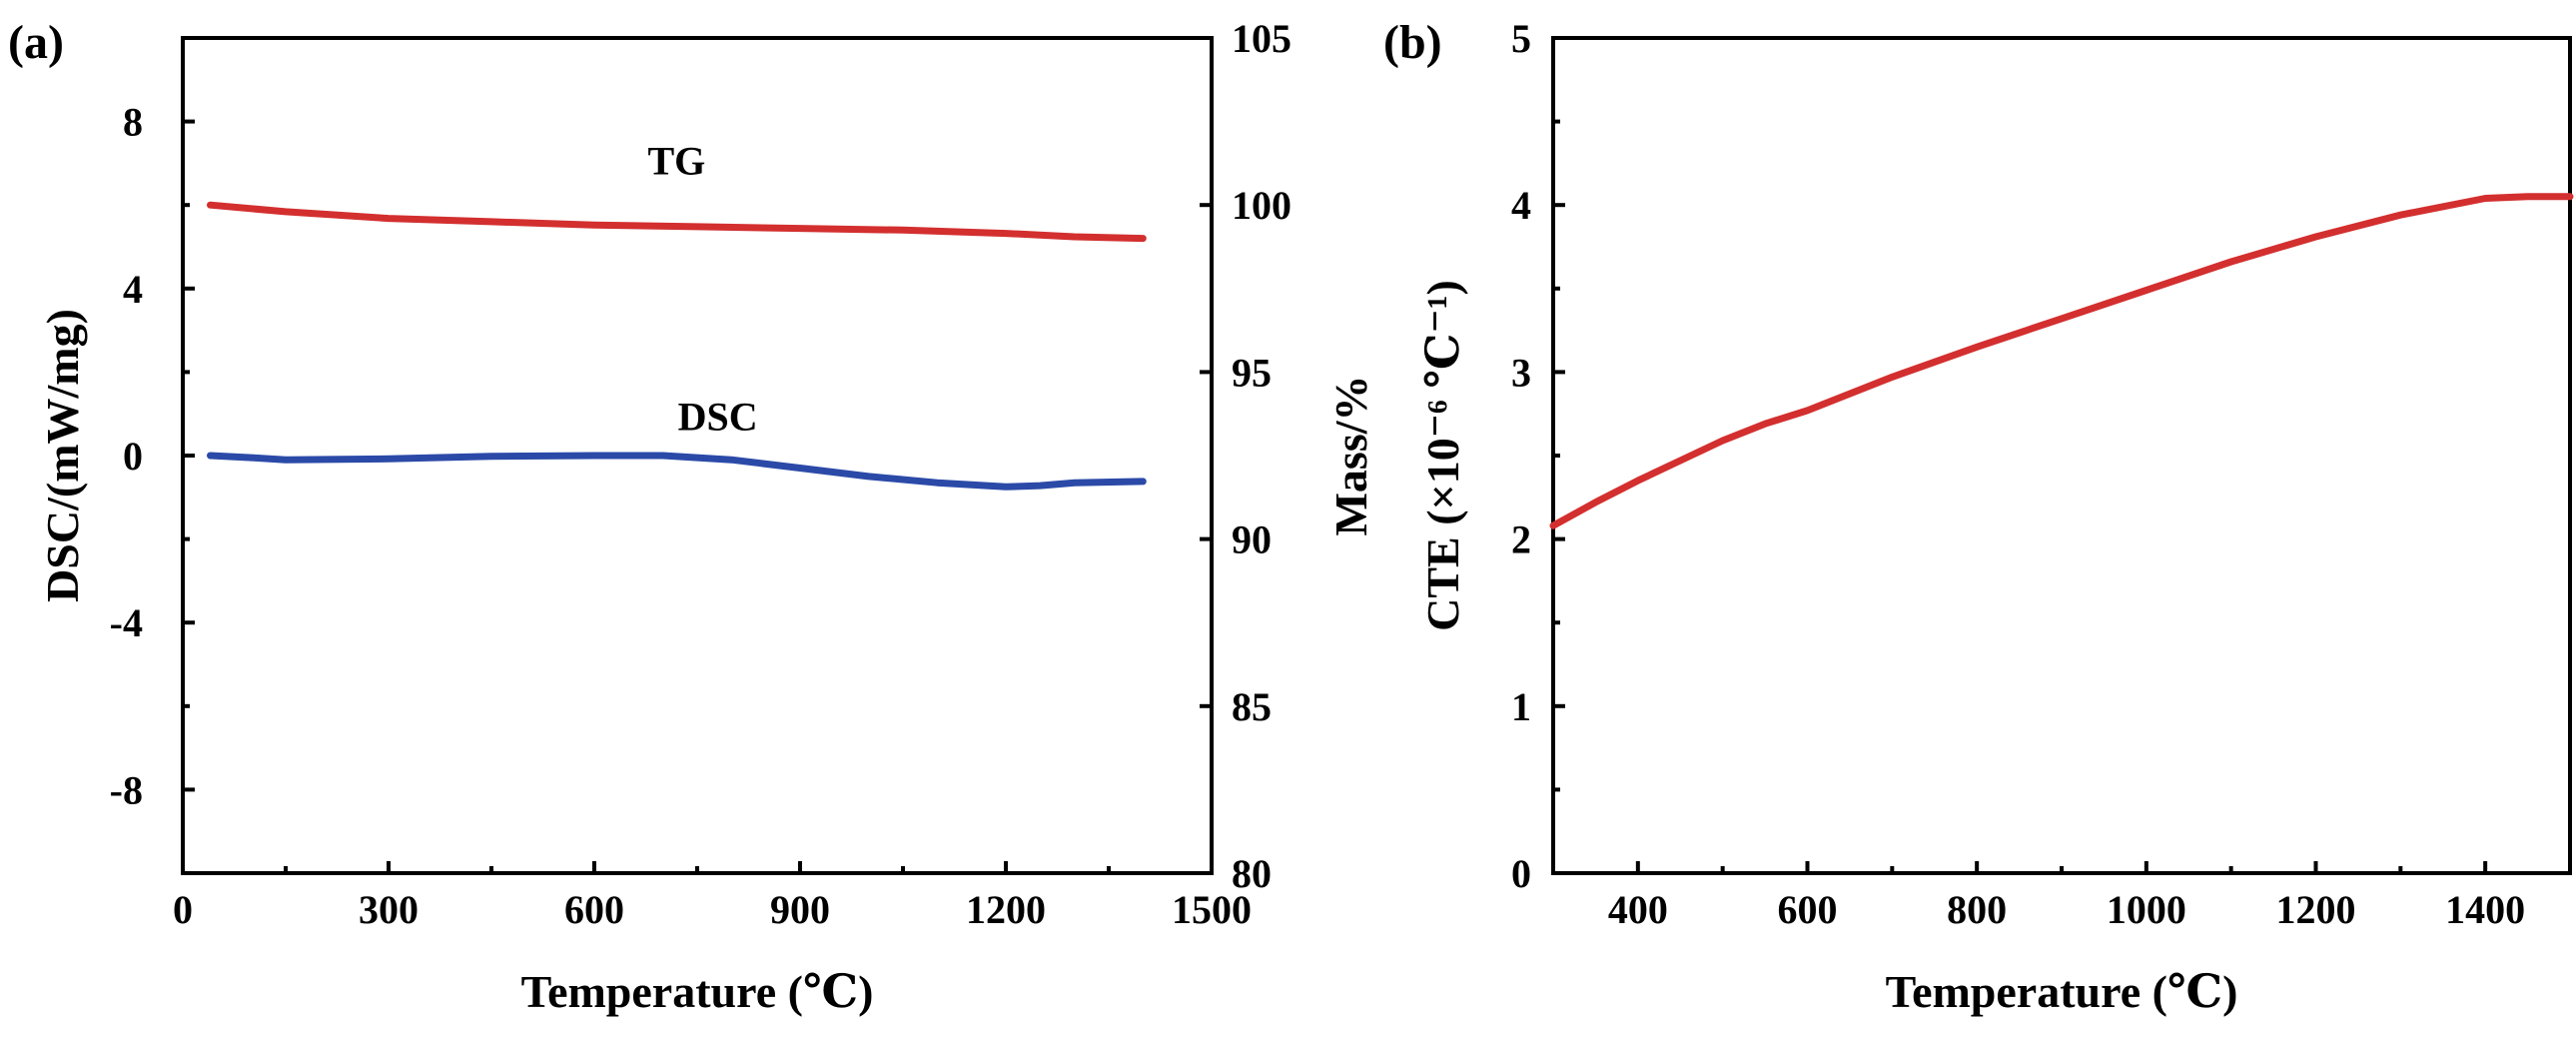 The image size is (2576, 1038). I want to click on panel-b-y-tick-label: 2, so click(1521, 540).